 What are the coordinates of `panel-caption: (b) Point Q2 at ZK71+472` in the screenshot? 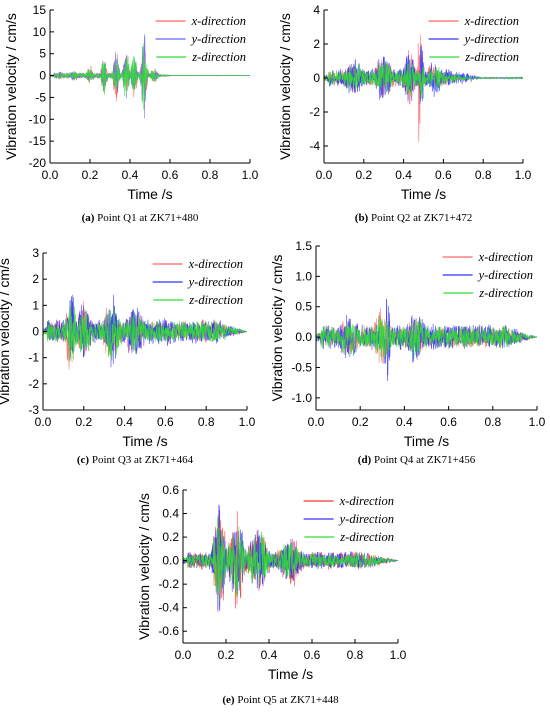 It's located at (413, 218).